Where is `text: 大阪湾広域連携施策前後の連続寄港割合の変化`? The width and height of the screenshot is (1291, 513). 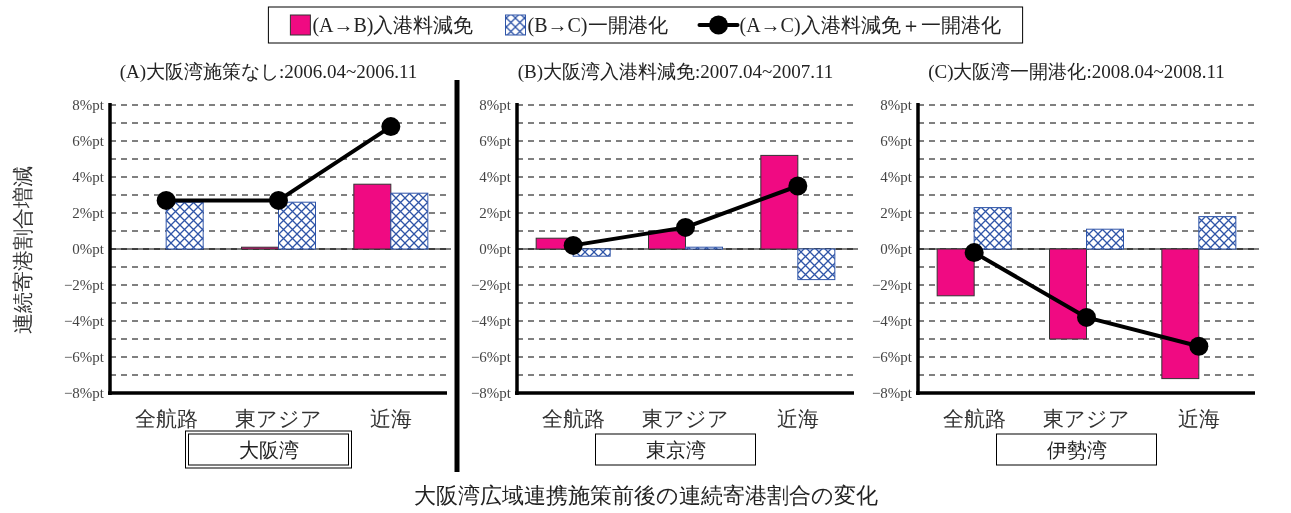
text: 大阪湾広域連携施策前後の連続寄港割合の変化 is located at coordinates (645, 495).